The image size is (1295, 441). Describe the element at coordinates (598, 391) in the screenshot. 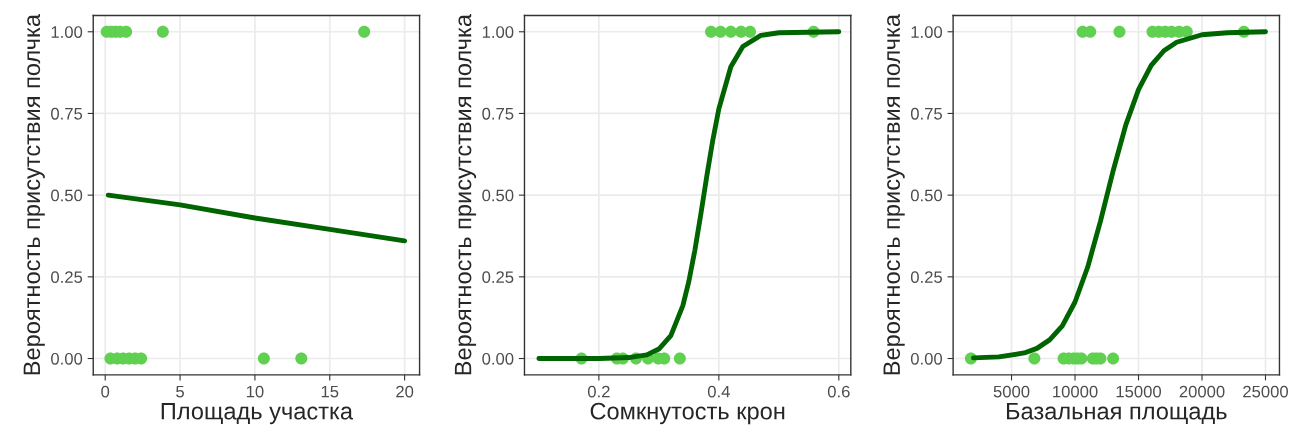

I see `x-tick-label: 0.2` at that location.